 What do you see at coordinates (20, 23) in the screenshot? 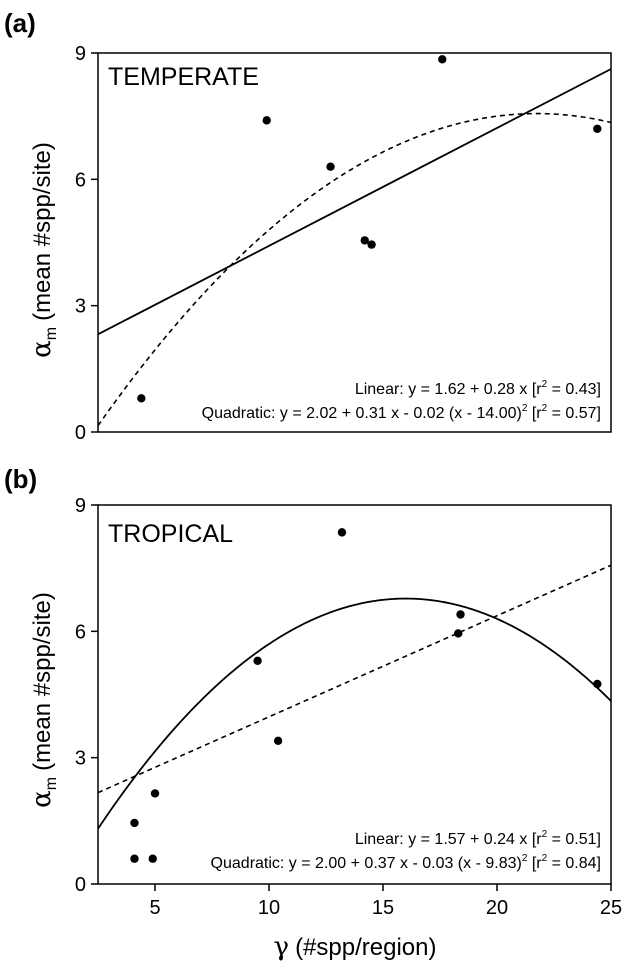
I see `panel-label-a: (a)` at bounding box center [20, 23].